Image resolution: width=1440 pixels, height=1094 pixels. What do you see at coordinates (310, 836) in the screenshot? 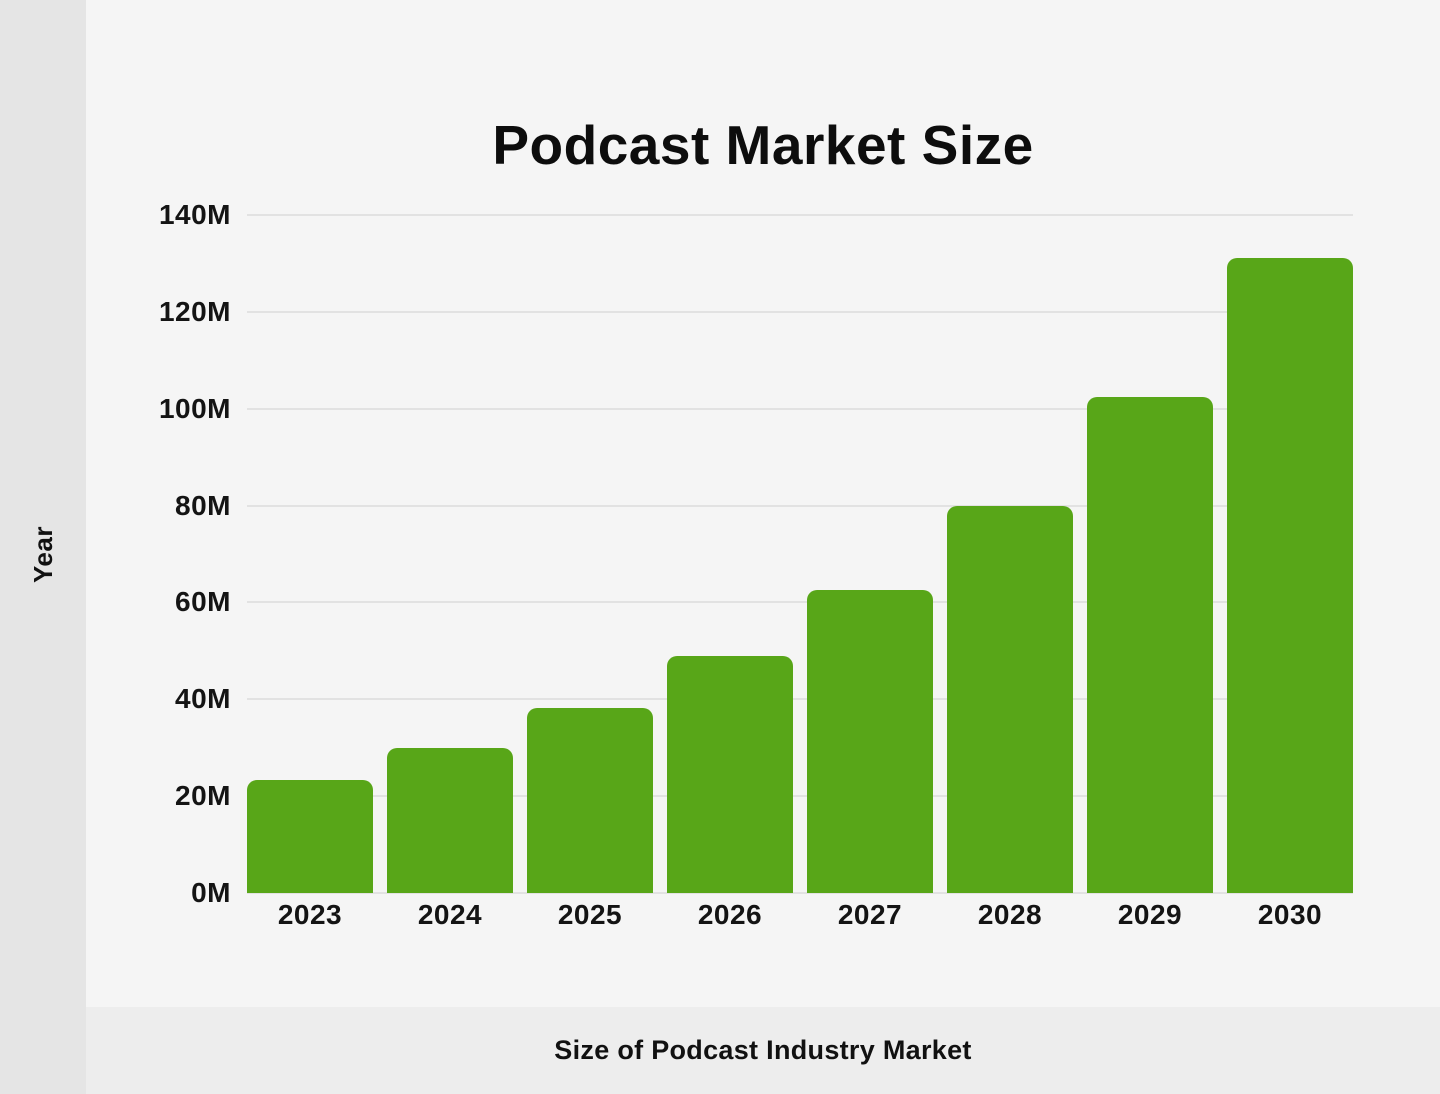
I see `bar-2023` at bounding box center [310, 836].